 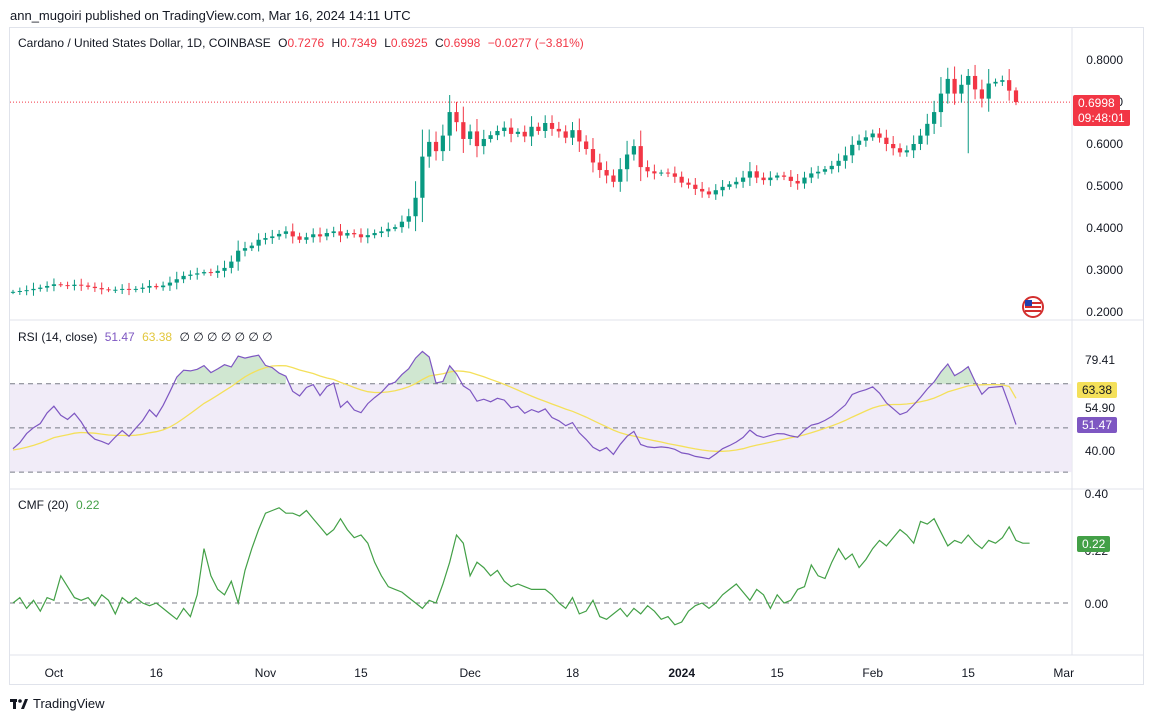 What do you see at coordinates (1104, 60) in the screenshot?
I see `price-tick-label: 0.8000` at bounding box center [1104, 60].